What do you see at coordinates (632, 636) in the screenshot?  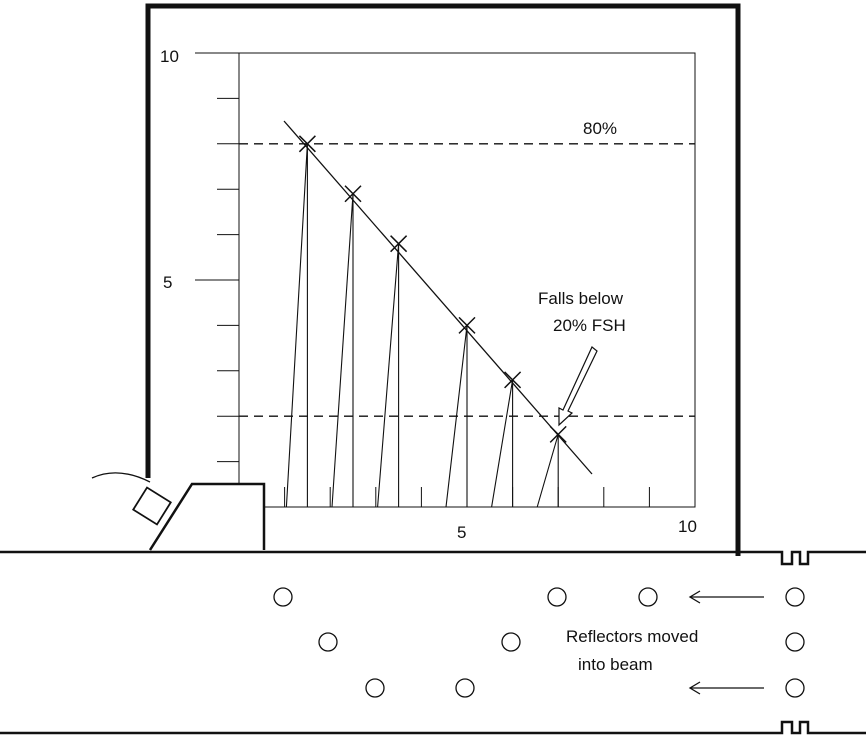 I see `reflectors-label-line1: Reflectors moved` at bounding box center [632, 636].